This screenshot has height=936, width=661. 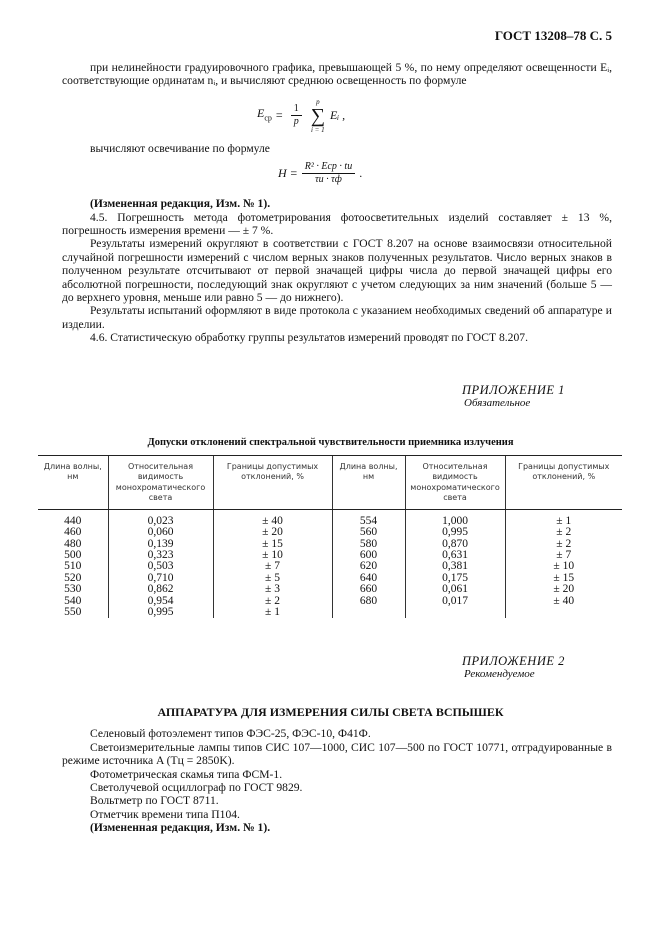 I want to click on table-cell: 0,139, so click(x=160, y=544).